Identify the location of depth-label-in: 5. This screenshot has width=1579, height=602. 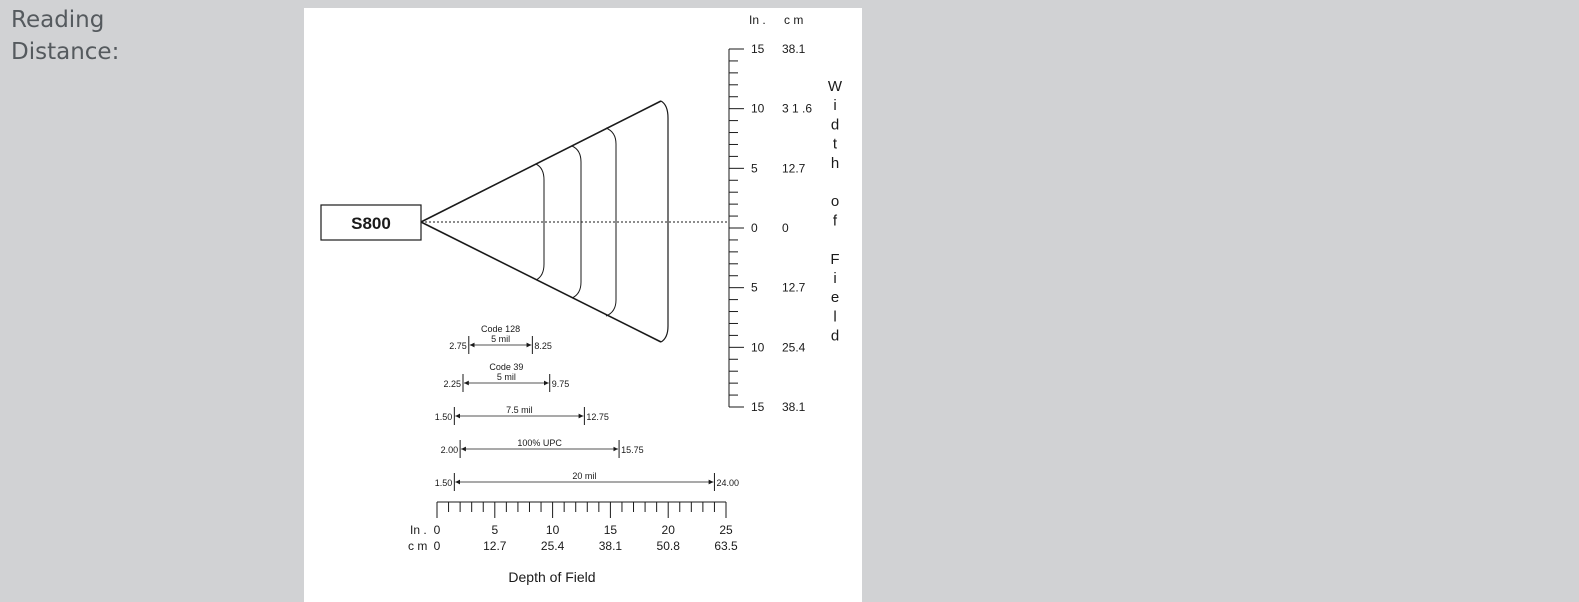
(494, 530).